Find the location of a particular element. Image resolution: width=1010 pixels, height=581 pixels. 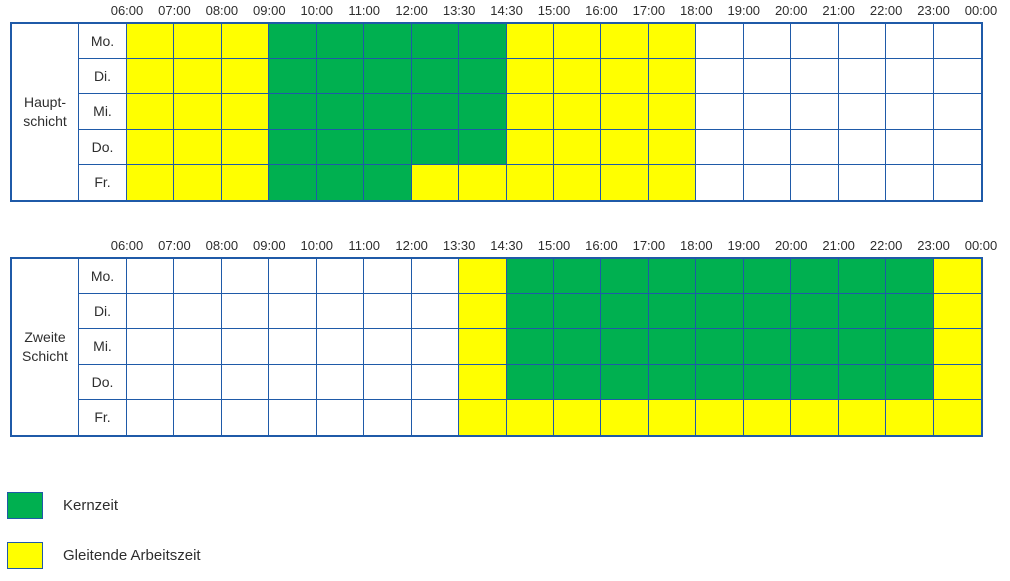

day-label: Do. is located at coordinates (103, 147).